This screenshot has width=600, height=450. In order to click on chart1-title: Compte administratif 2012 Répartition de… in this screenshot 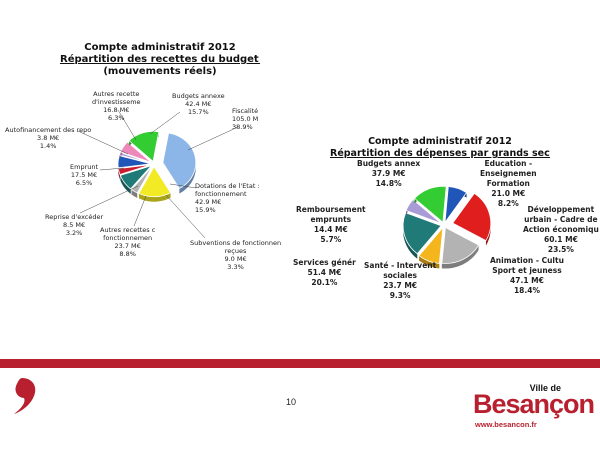, I will do `click(160, 60)`.